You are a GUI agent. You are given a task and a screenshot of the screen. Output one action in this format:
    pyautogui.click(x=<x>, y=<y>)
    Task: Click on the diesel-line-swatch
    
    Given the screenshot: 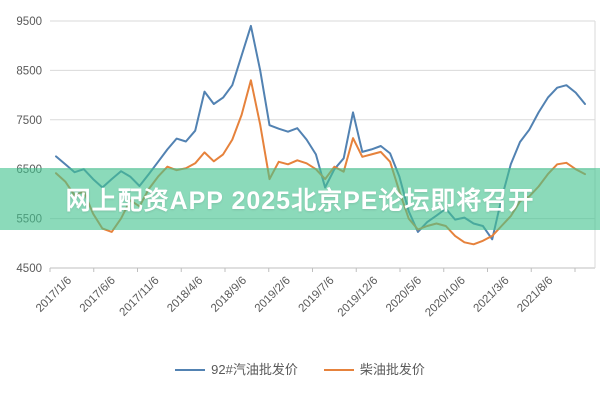 What is the action you would take?
    pyautogui.click(x=338, y=370)
    